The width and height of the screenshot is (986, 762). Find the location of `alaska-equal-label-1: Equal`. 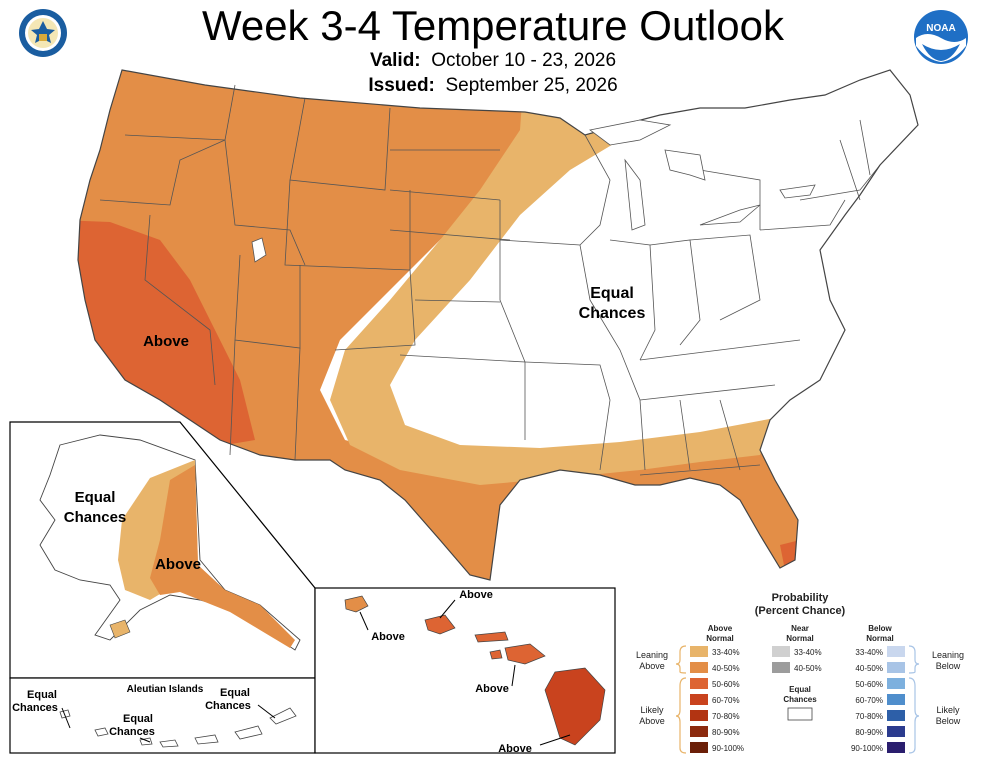

alaska-equal-label-1: Equal is located at coordinates (95, 497).